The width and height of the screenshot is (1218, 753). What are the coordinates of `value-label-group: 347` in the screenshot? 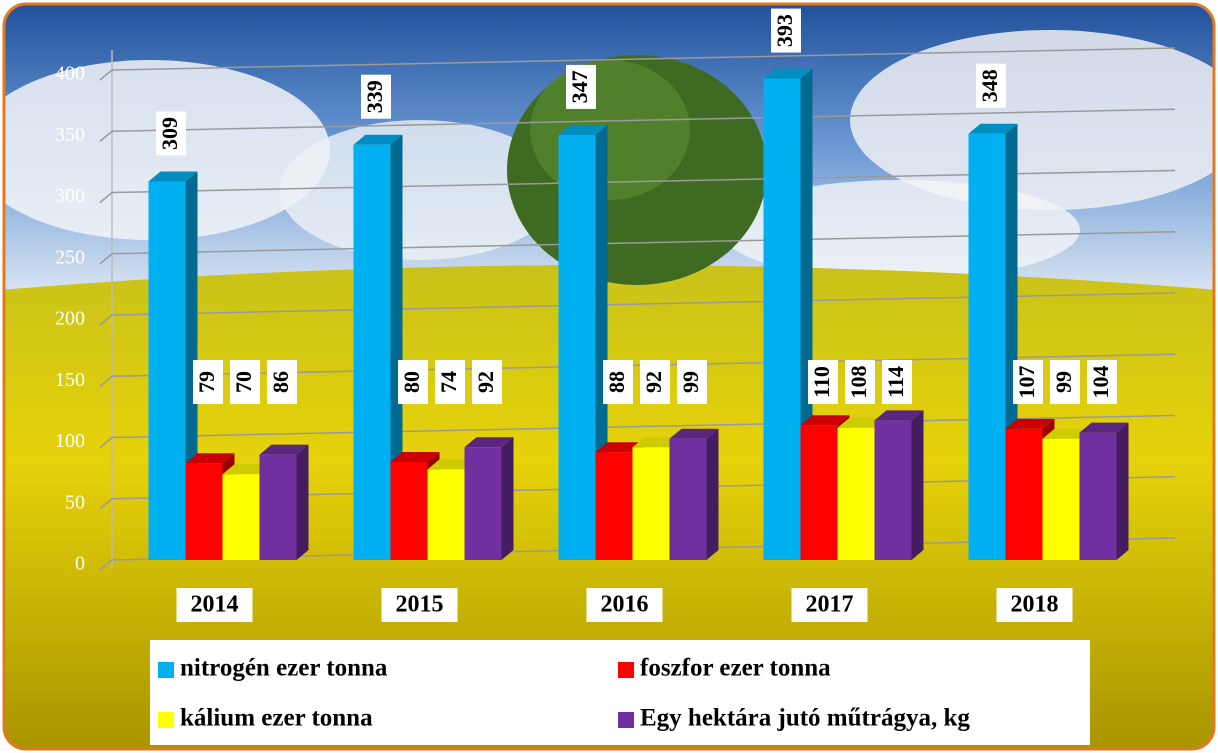 It's located at (581, 86).